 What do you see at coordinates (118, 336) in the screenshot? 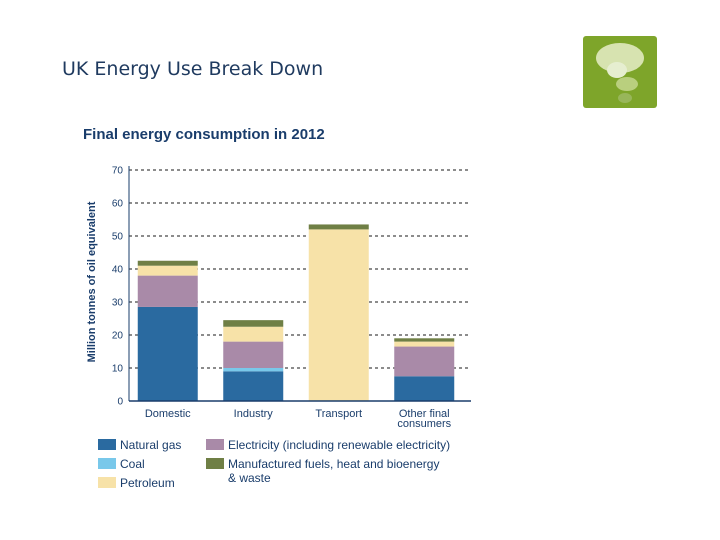
I see `y-tick-label: 20` at bounding box center [118, 336].